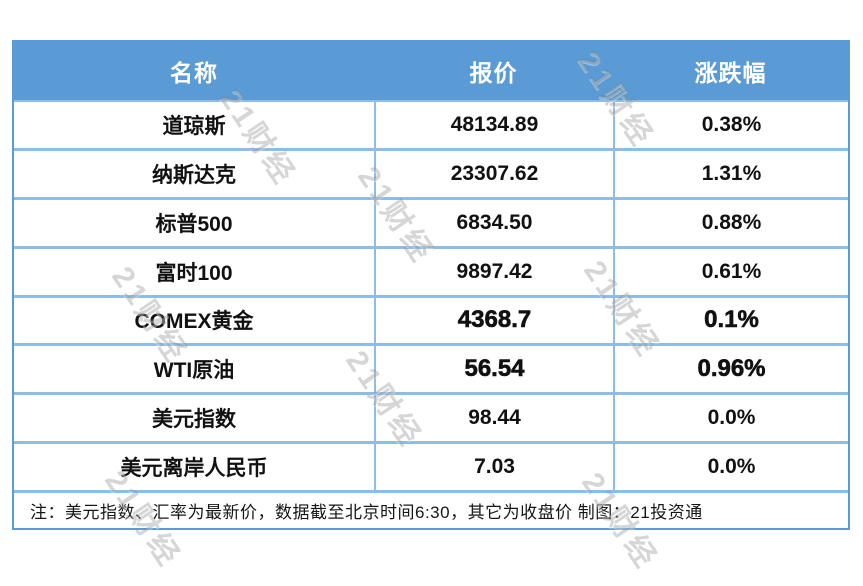 The image size is (863, 586). What do you see at coordinates (194, 273) in the screenshot?
I see `cell-name: 富时100` at bounding box center [194, 273].